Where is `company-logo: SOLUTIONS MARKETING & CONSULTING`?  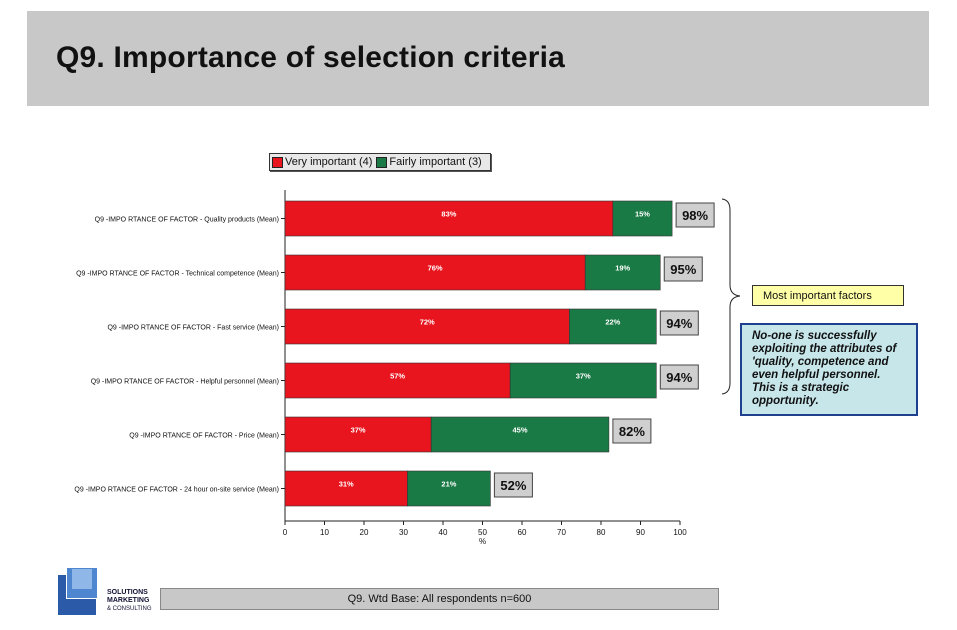
company-logo: SOLUTIONS MARKETING & CONSULTING is located at coordinates (108, 593).